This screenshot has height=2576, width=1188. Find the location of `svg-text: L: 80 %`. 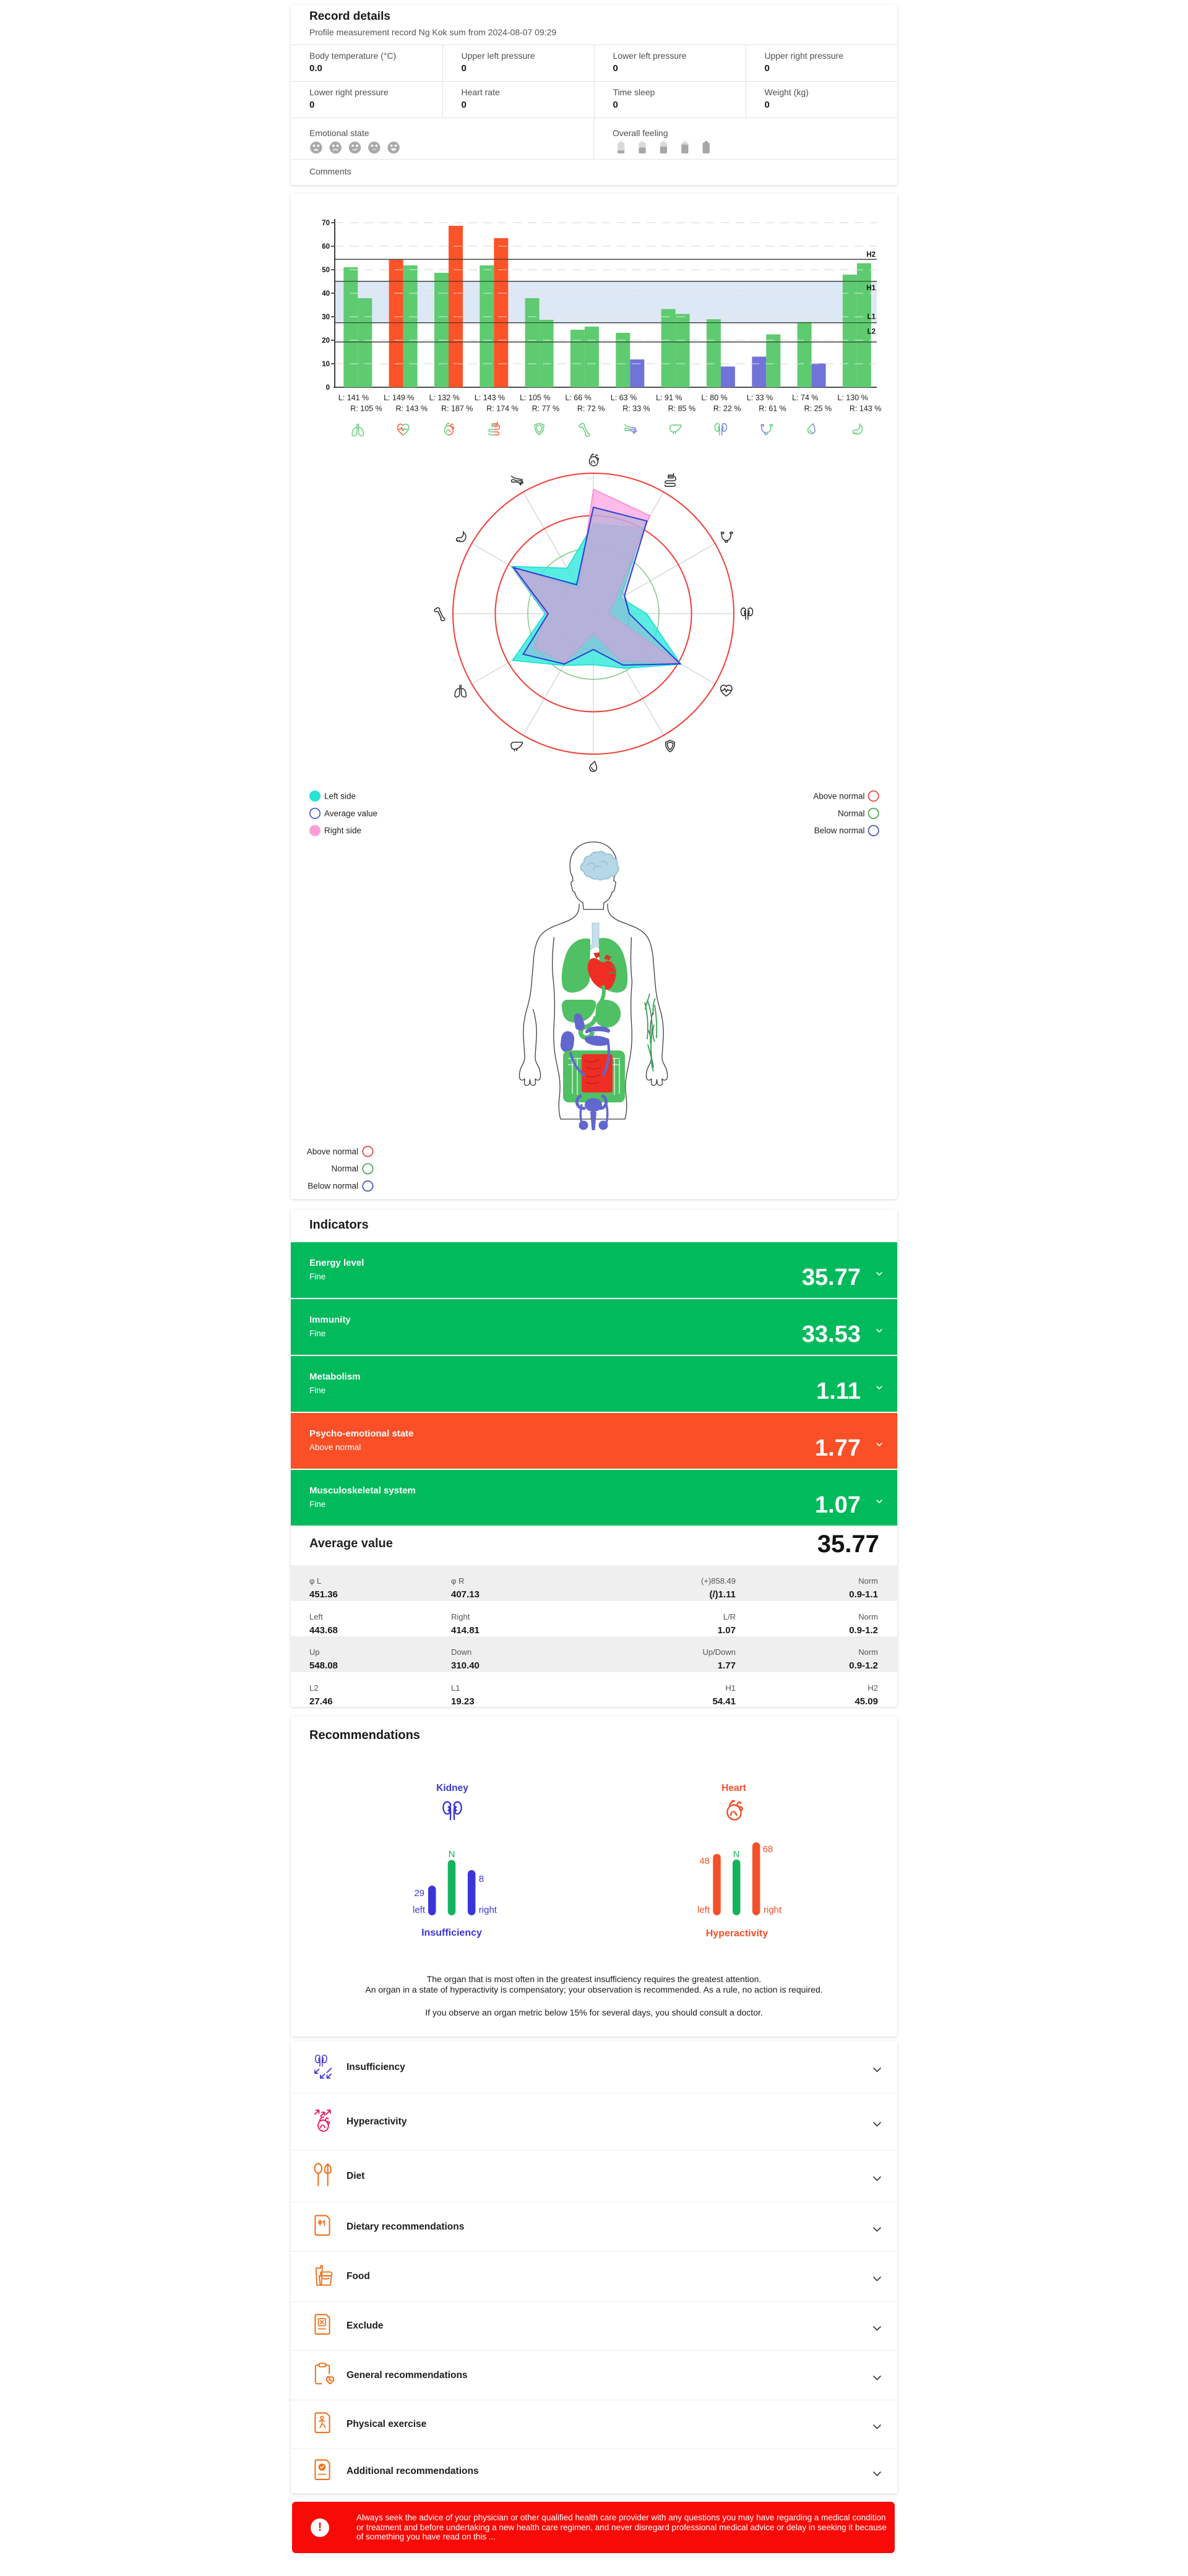

svg-text: L: 80 % is located at coordinates (714, 397).